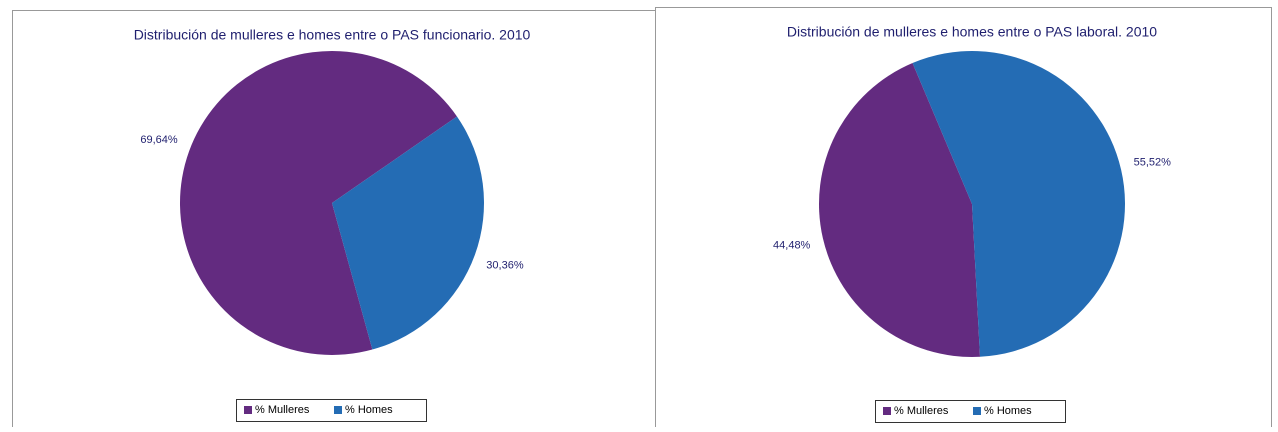 The height and width of the screenshot is (432, 1278). I want to click on data-label: 55,52%, so click(1153, 162).